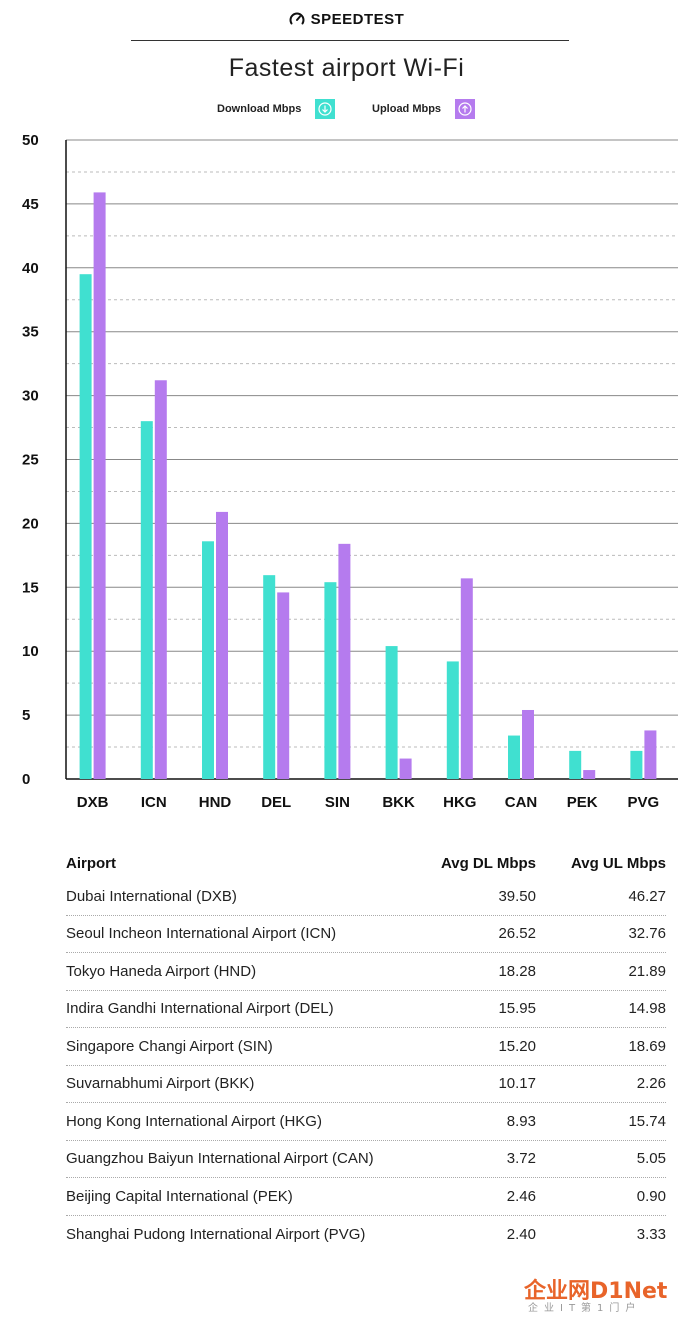 The width and height of the screenshot is (693, 1317). I want to click on watermark-main: 企业网D1Net, so click(596, 1291).